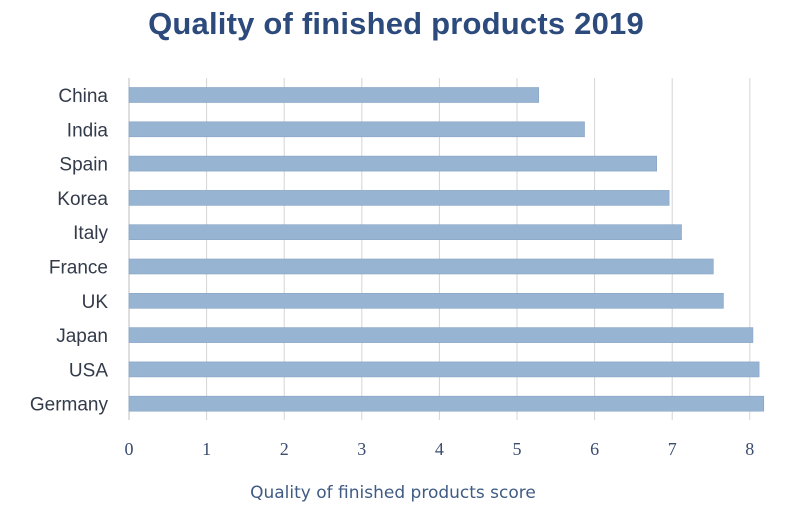 The image size is (792, 517). I want to click on bar-china, so click(334, 95).